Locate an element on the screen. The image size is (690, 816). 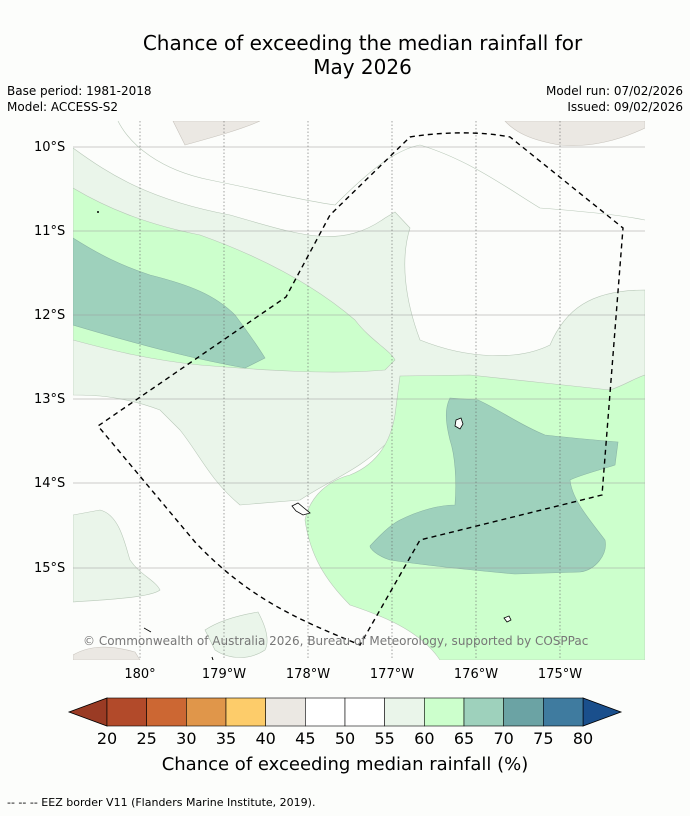
lon-label: 178°W is located at coordinates (308, 674).